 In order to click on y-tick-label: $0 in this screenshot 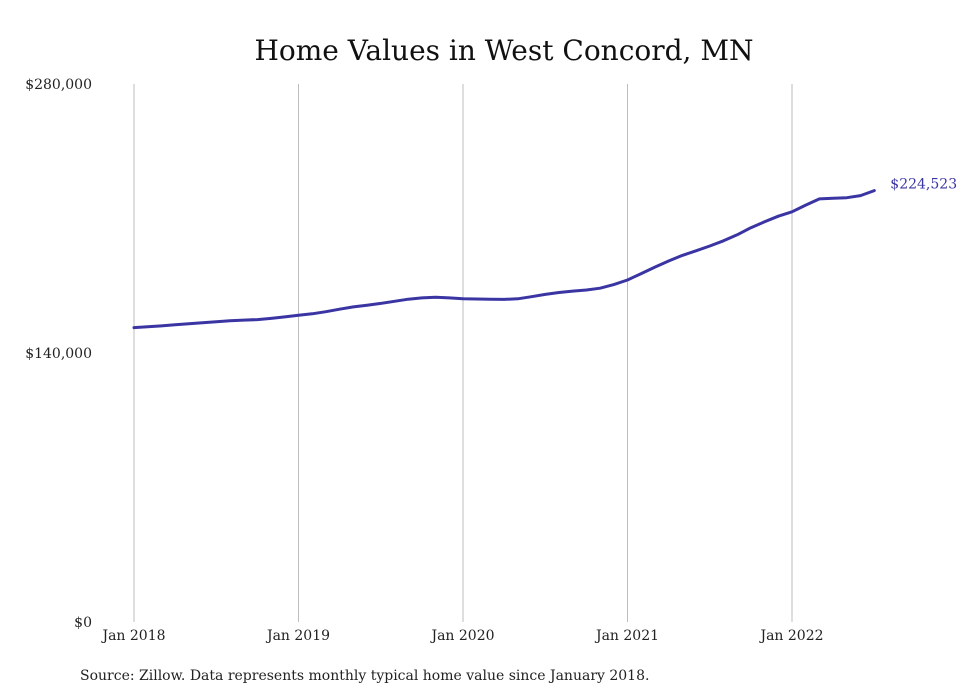, I will do `click(83, 623)`.